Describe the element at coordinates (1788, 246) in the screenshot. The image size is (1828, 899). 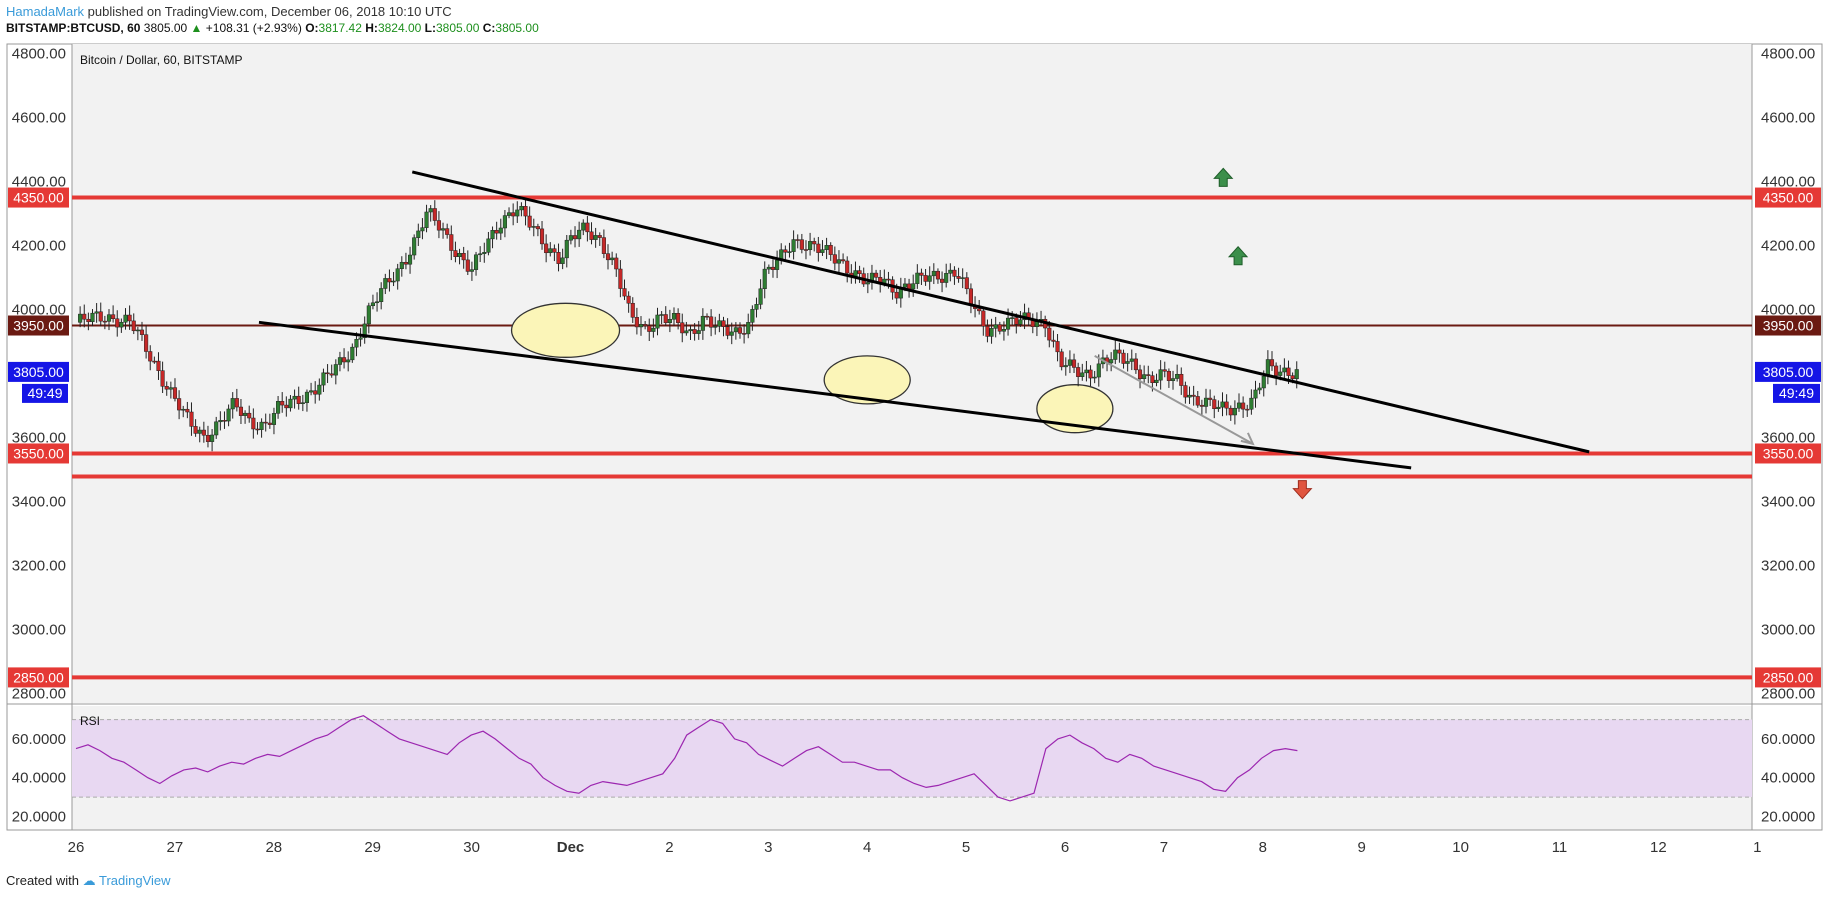
I see `y-tick-label-right: 4200.00` at that location.